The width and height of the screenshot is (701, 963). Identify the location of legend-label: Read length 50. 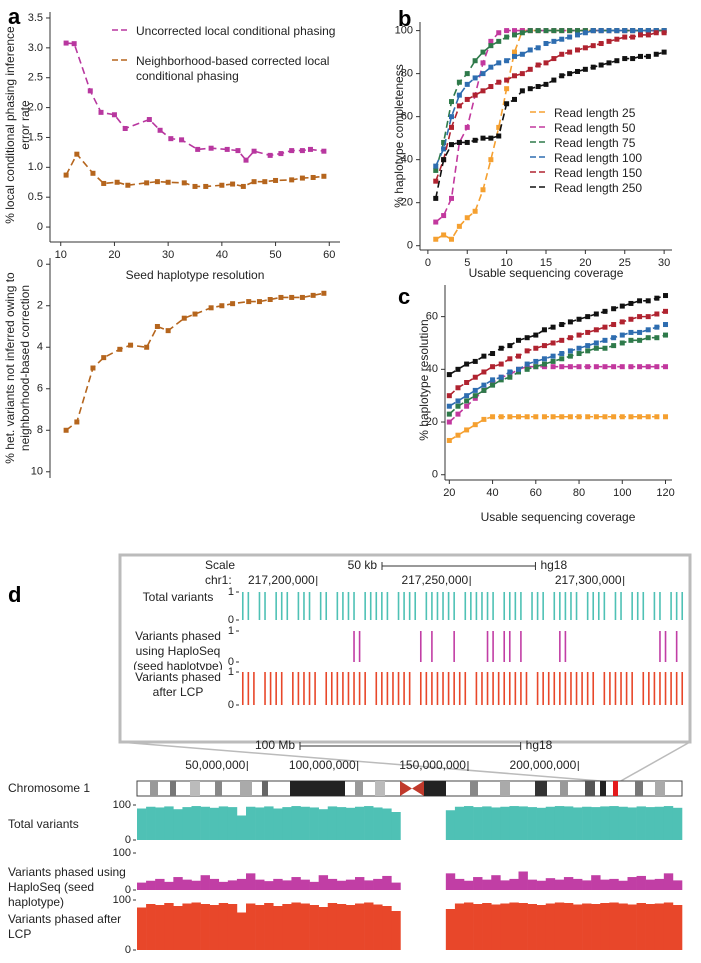
(595, 128).